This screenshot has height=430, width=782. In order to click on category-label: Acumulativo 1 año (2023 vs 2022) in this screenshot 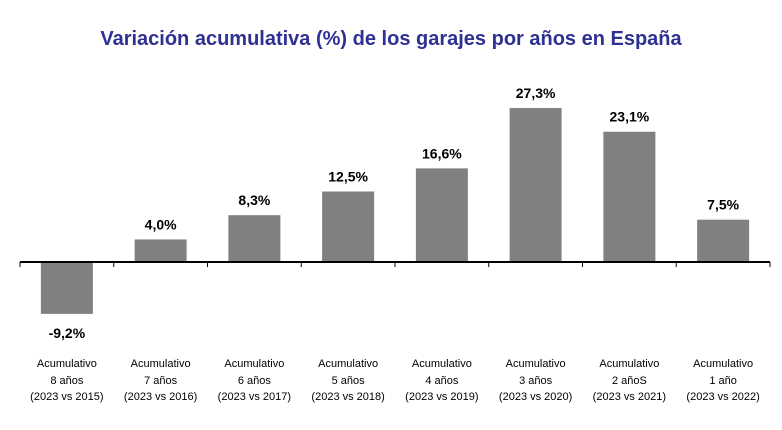, I will do `click(723, 381)`.